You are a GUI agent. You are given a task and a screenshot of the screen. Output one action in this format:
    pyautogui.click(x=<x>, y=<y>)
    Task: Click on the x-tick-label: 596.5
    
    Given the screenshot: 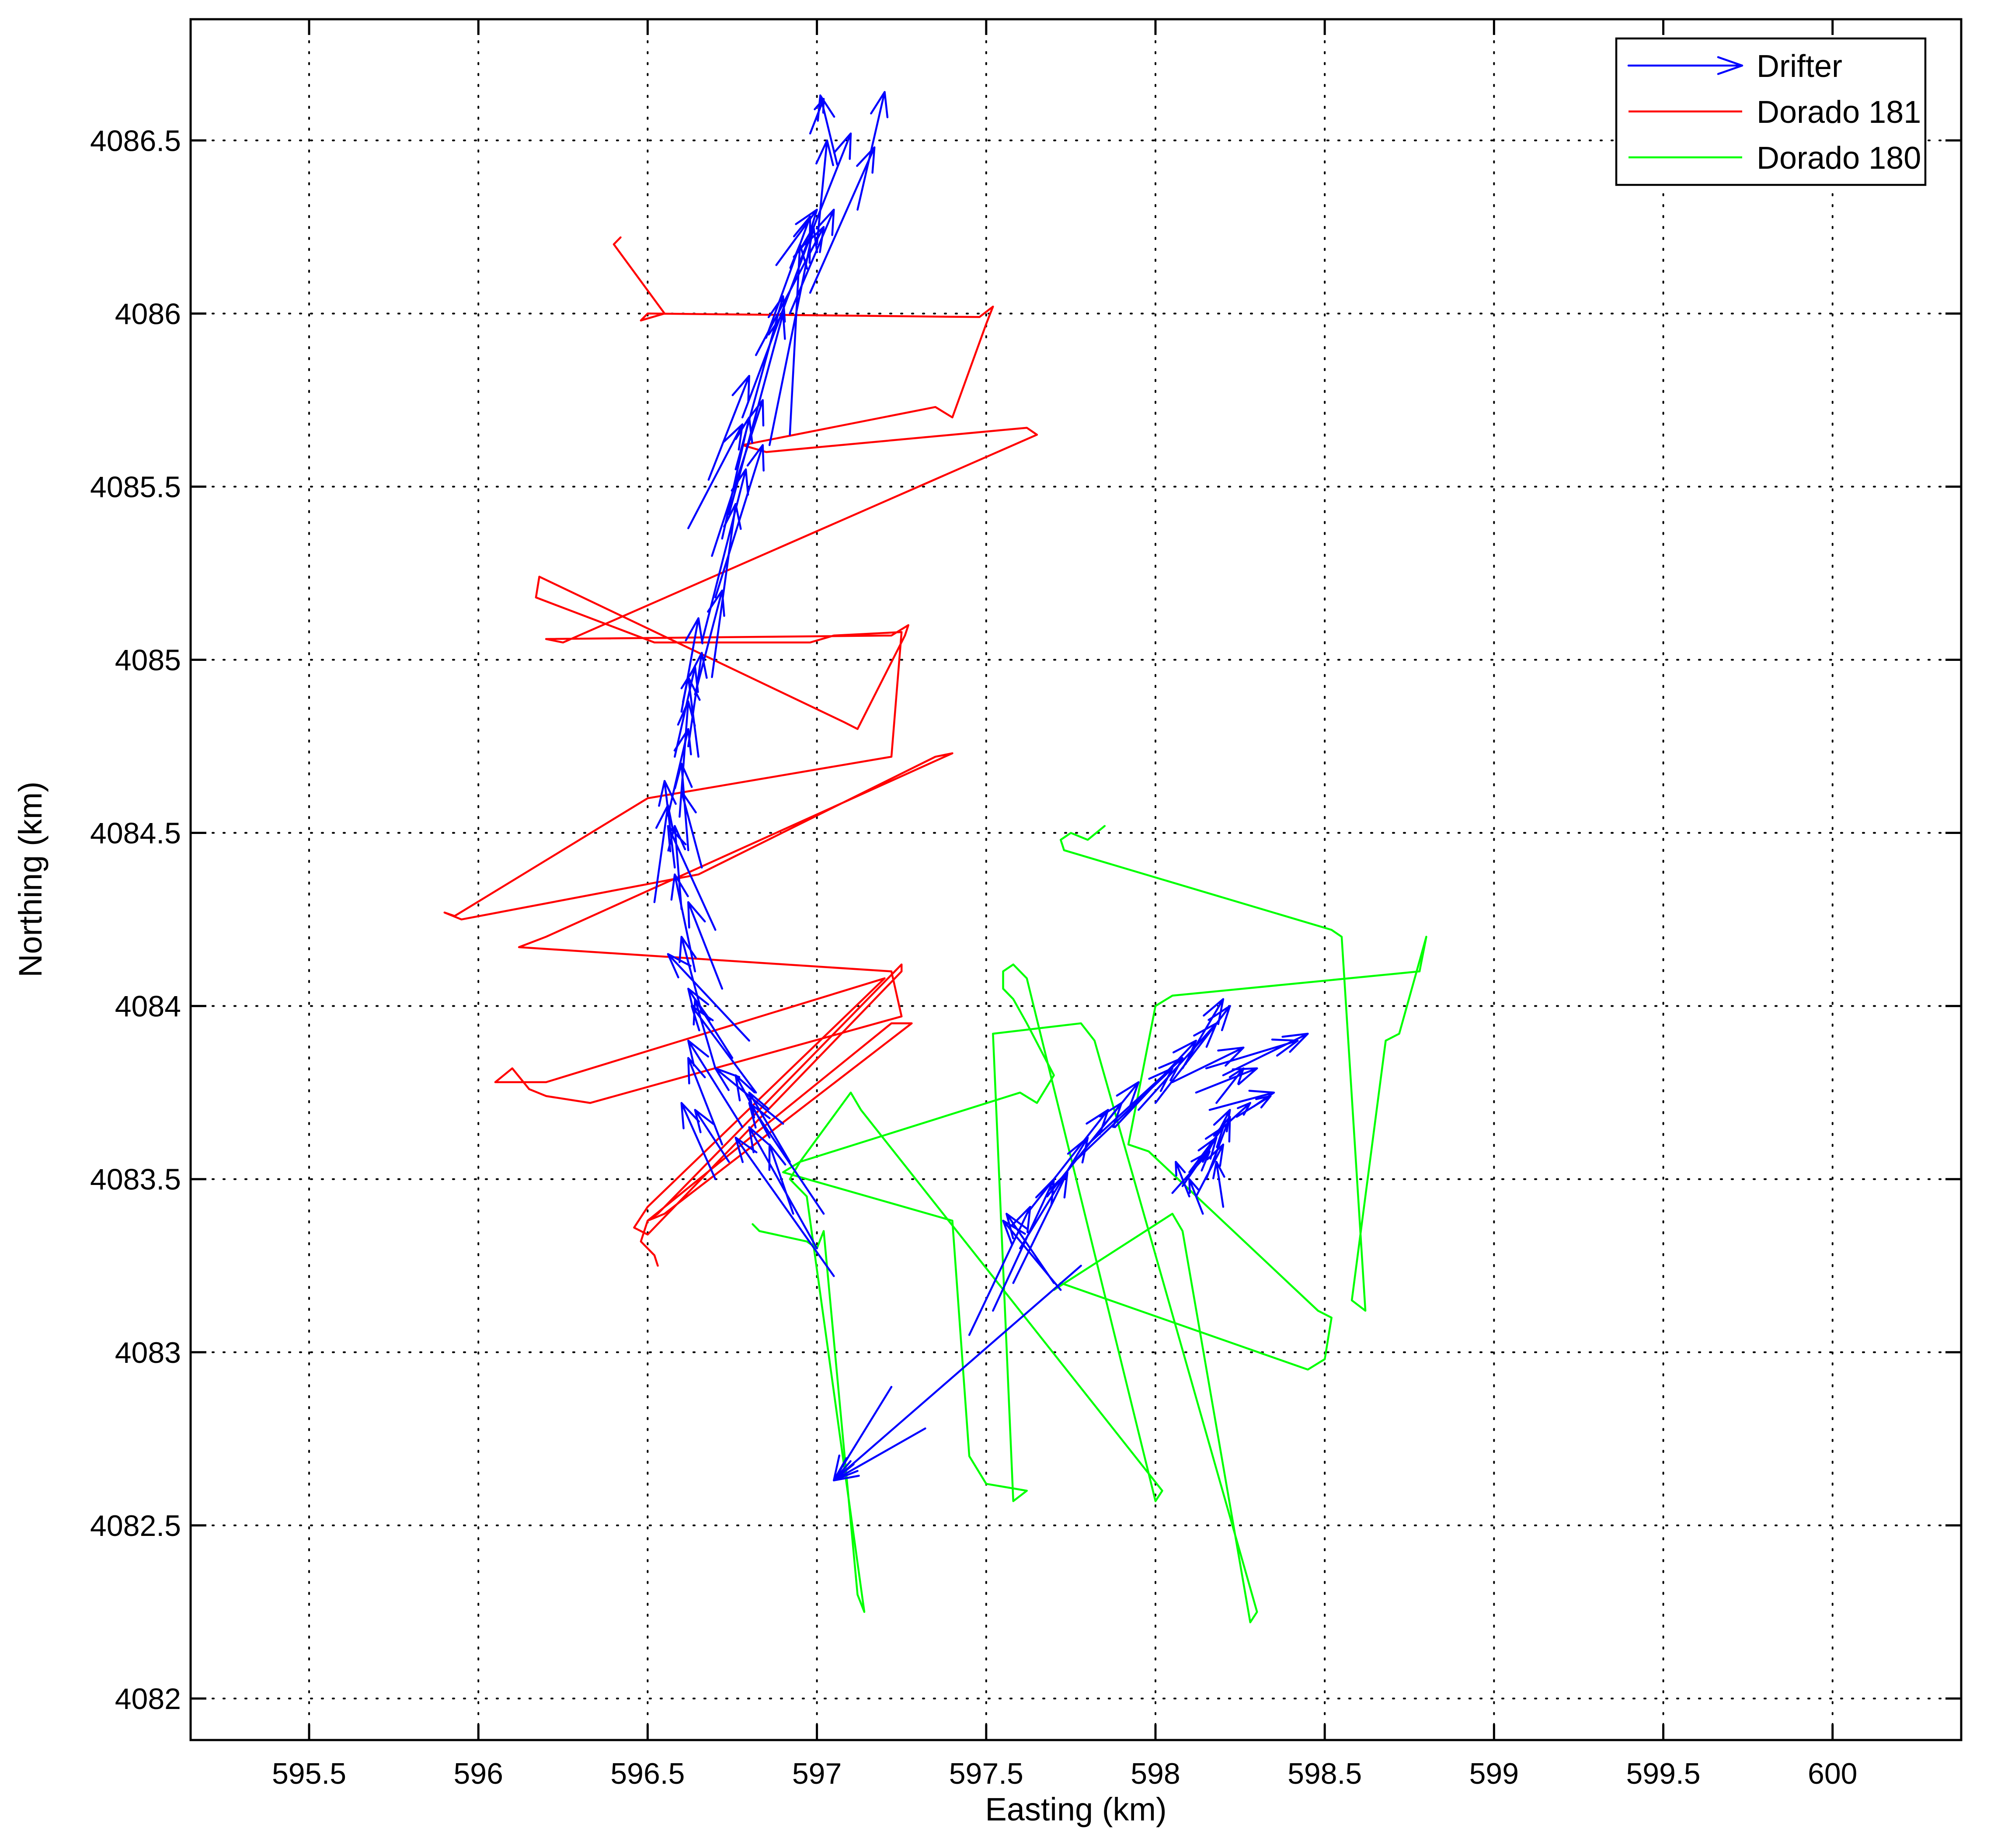 What is the action you would take?
    pyautogui.click(x=647, y=1774)
    